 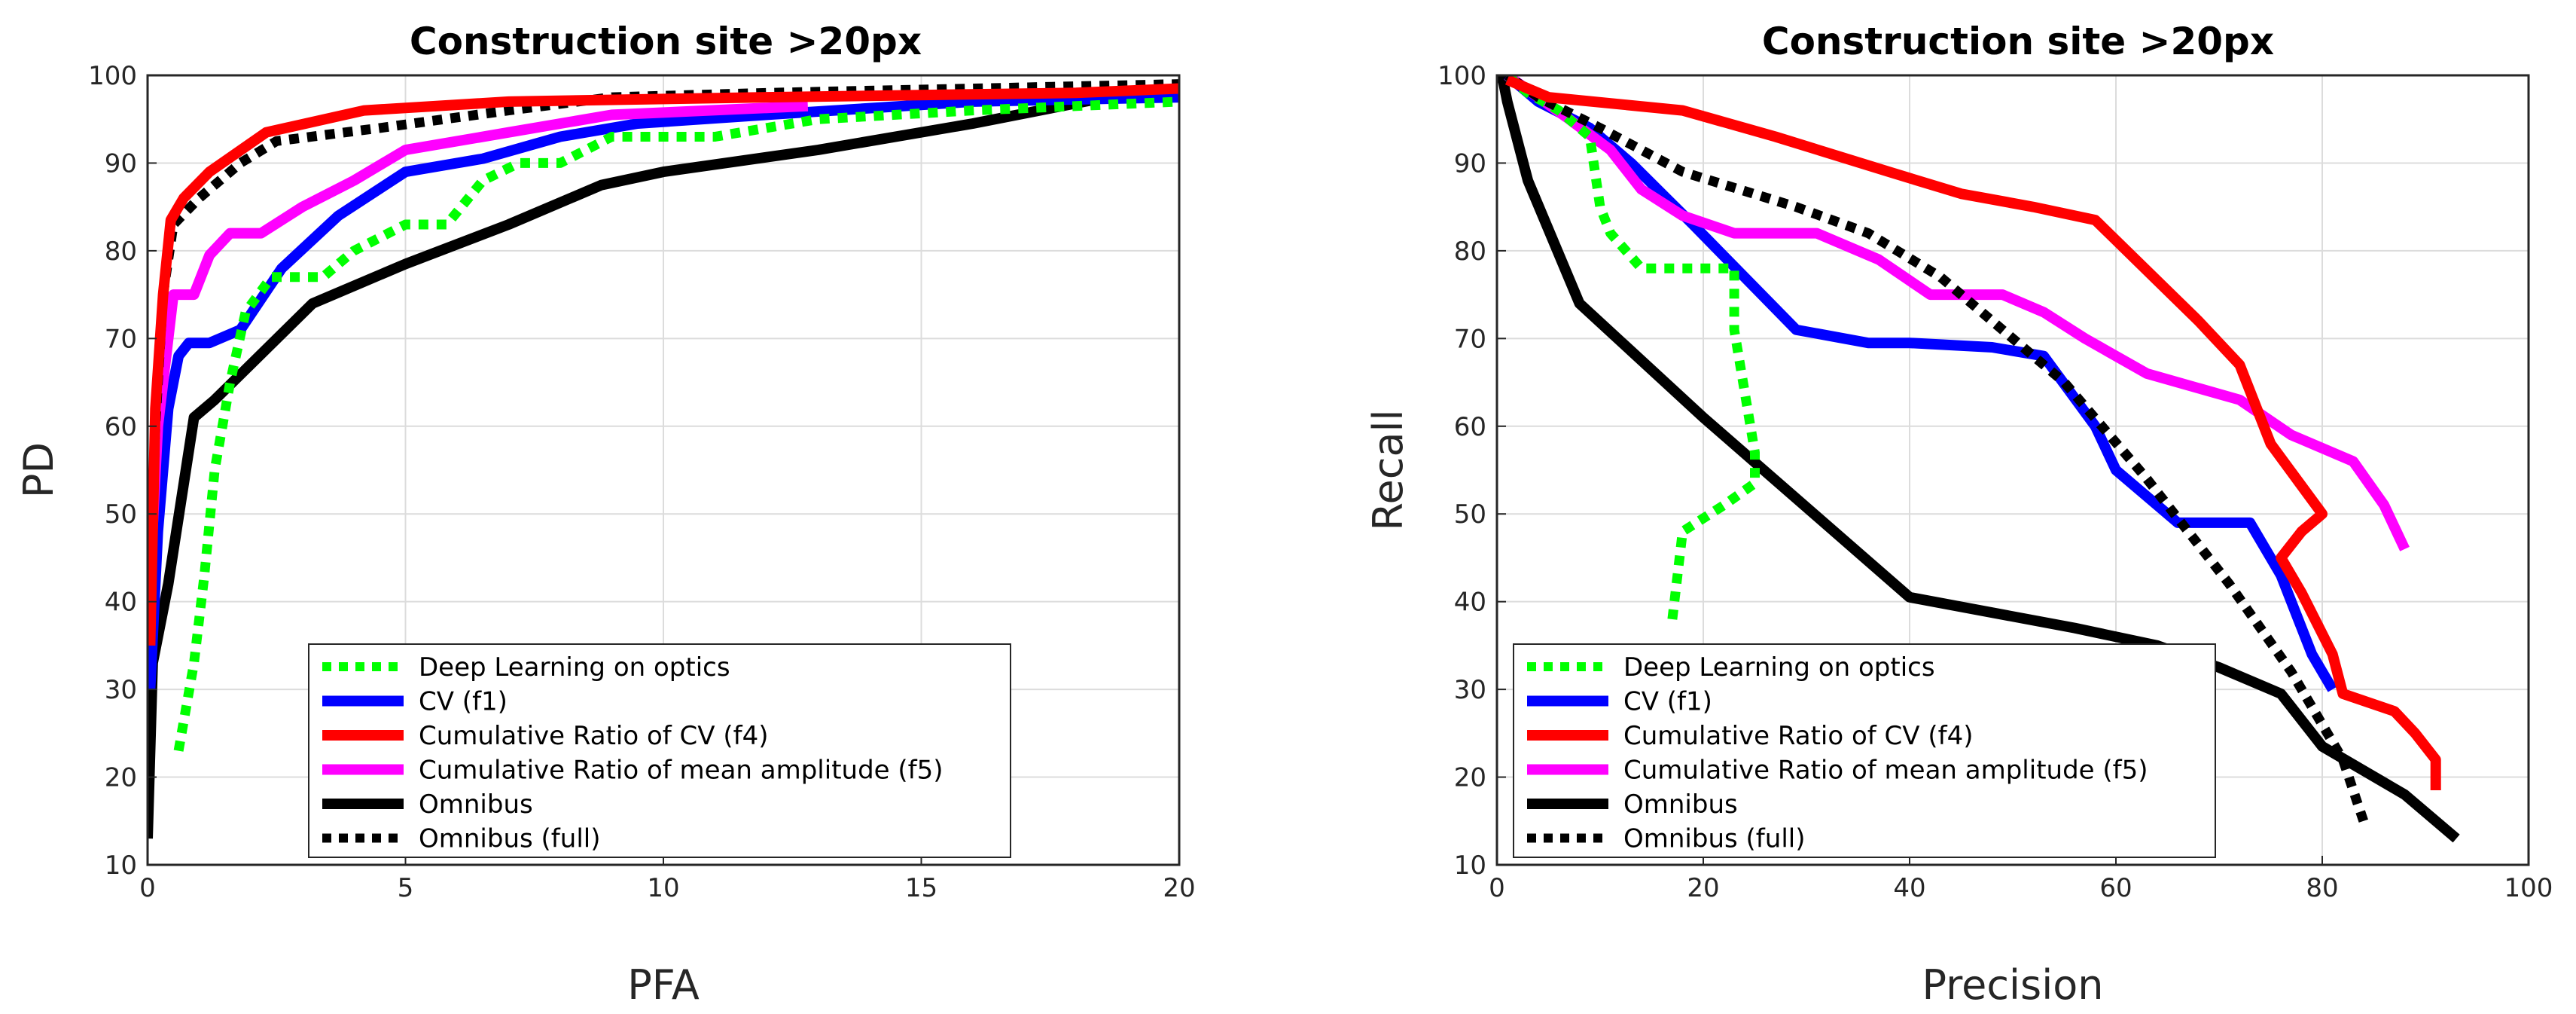 I want to click on left-x-axis-label: PFA, so click(x=663, y=985).